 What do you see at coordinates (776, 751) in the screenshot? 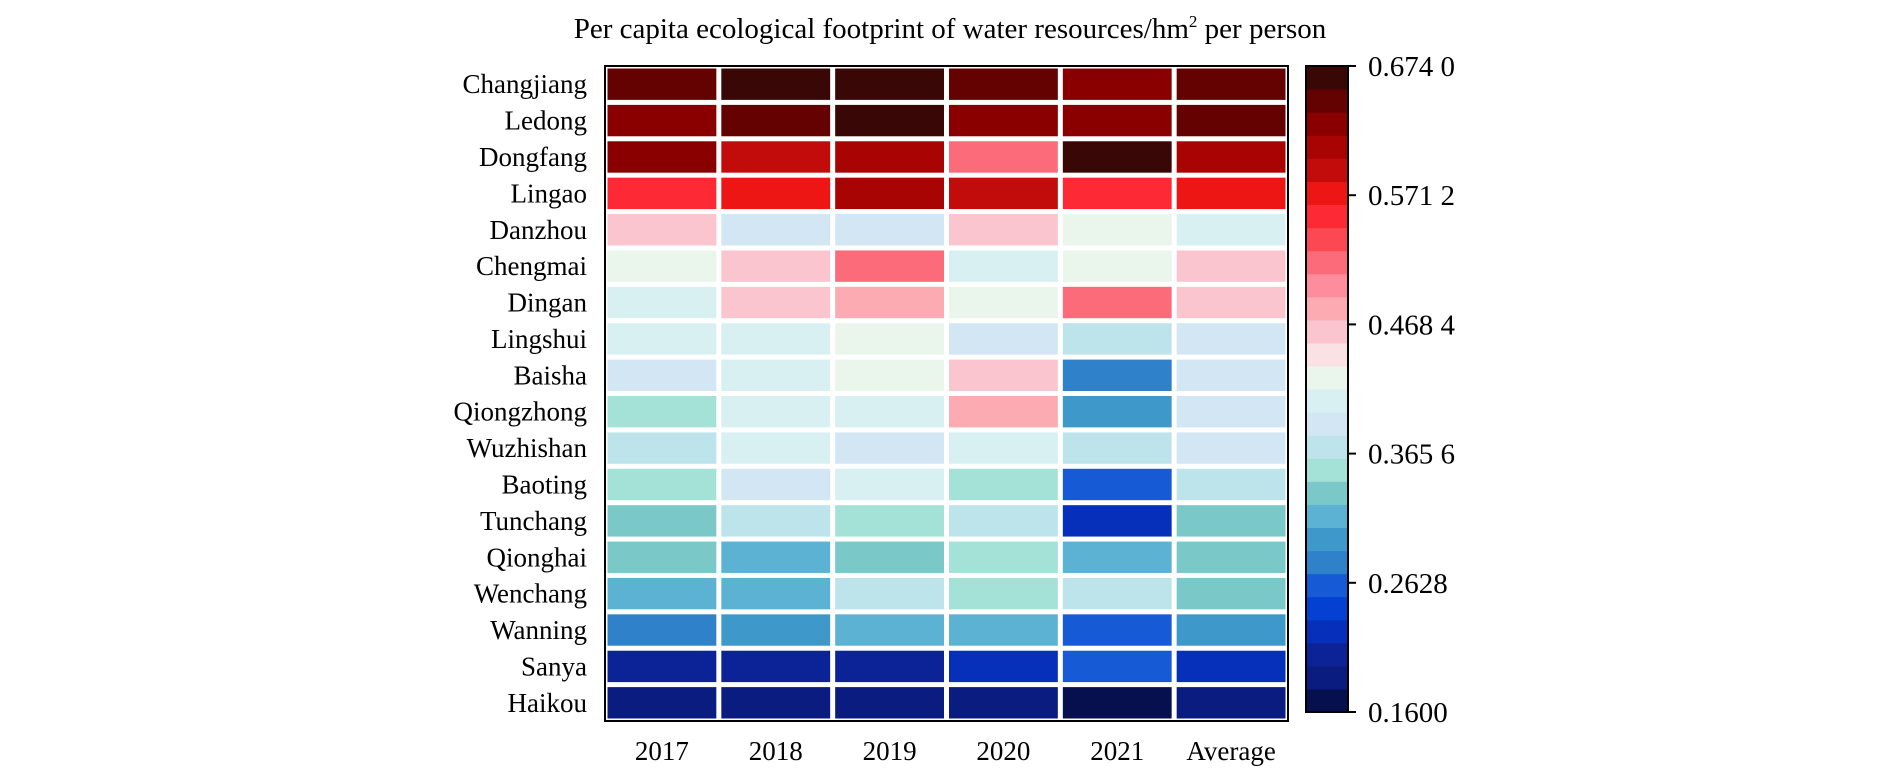
I see `column-label: 2018` at bounding box center [776, 751].